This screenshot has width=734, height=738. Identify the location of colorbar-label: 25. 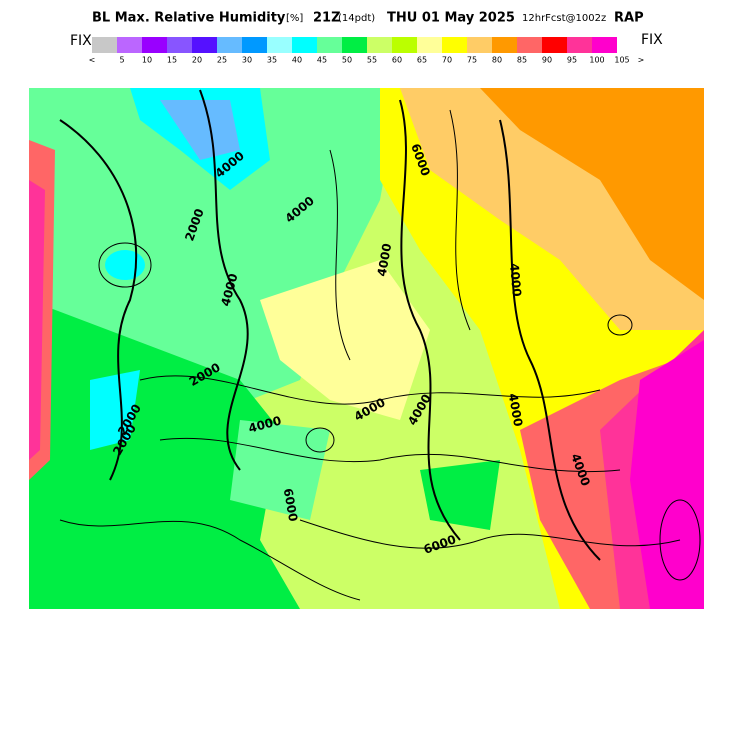
(222, 60).